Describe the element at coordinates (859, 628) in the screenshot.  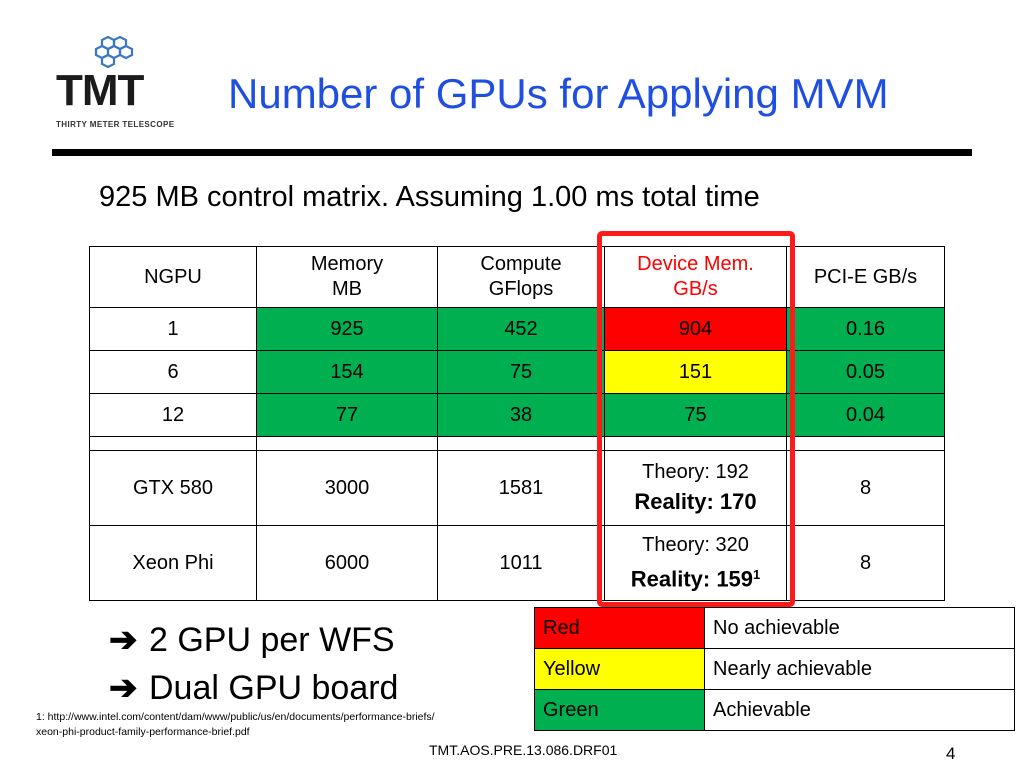
I see `legend-meaning: No achievable` at that location.